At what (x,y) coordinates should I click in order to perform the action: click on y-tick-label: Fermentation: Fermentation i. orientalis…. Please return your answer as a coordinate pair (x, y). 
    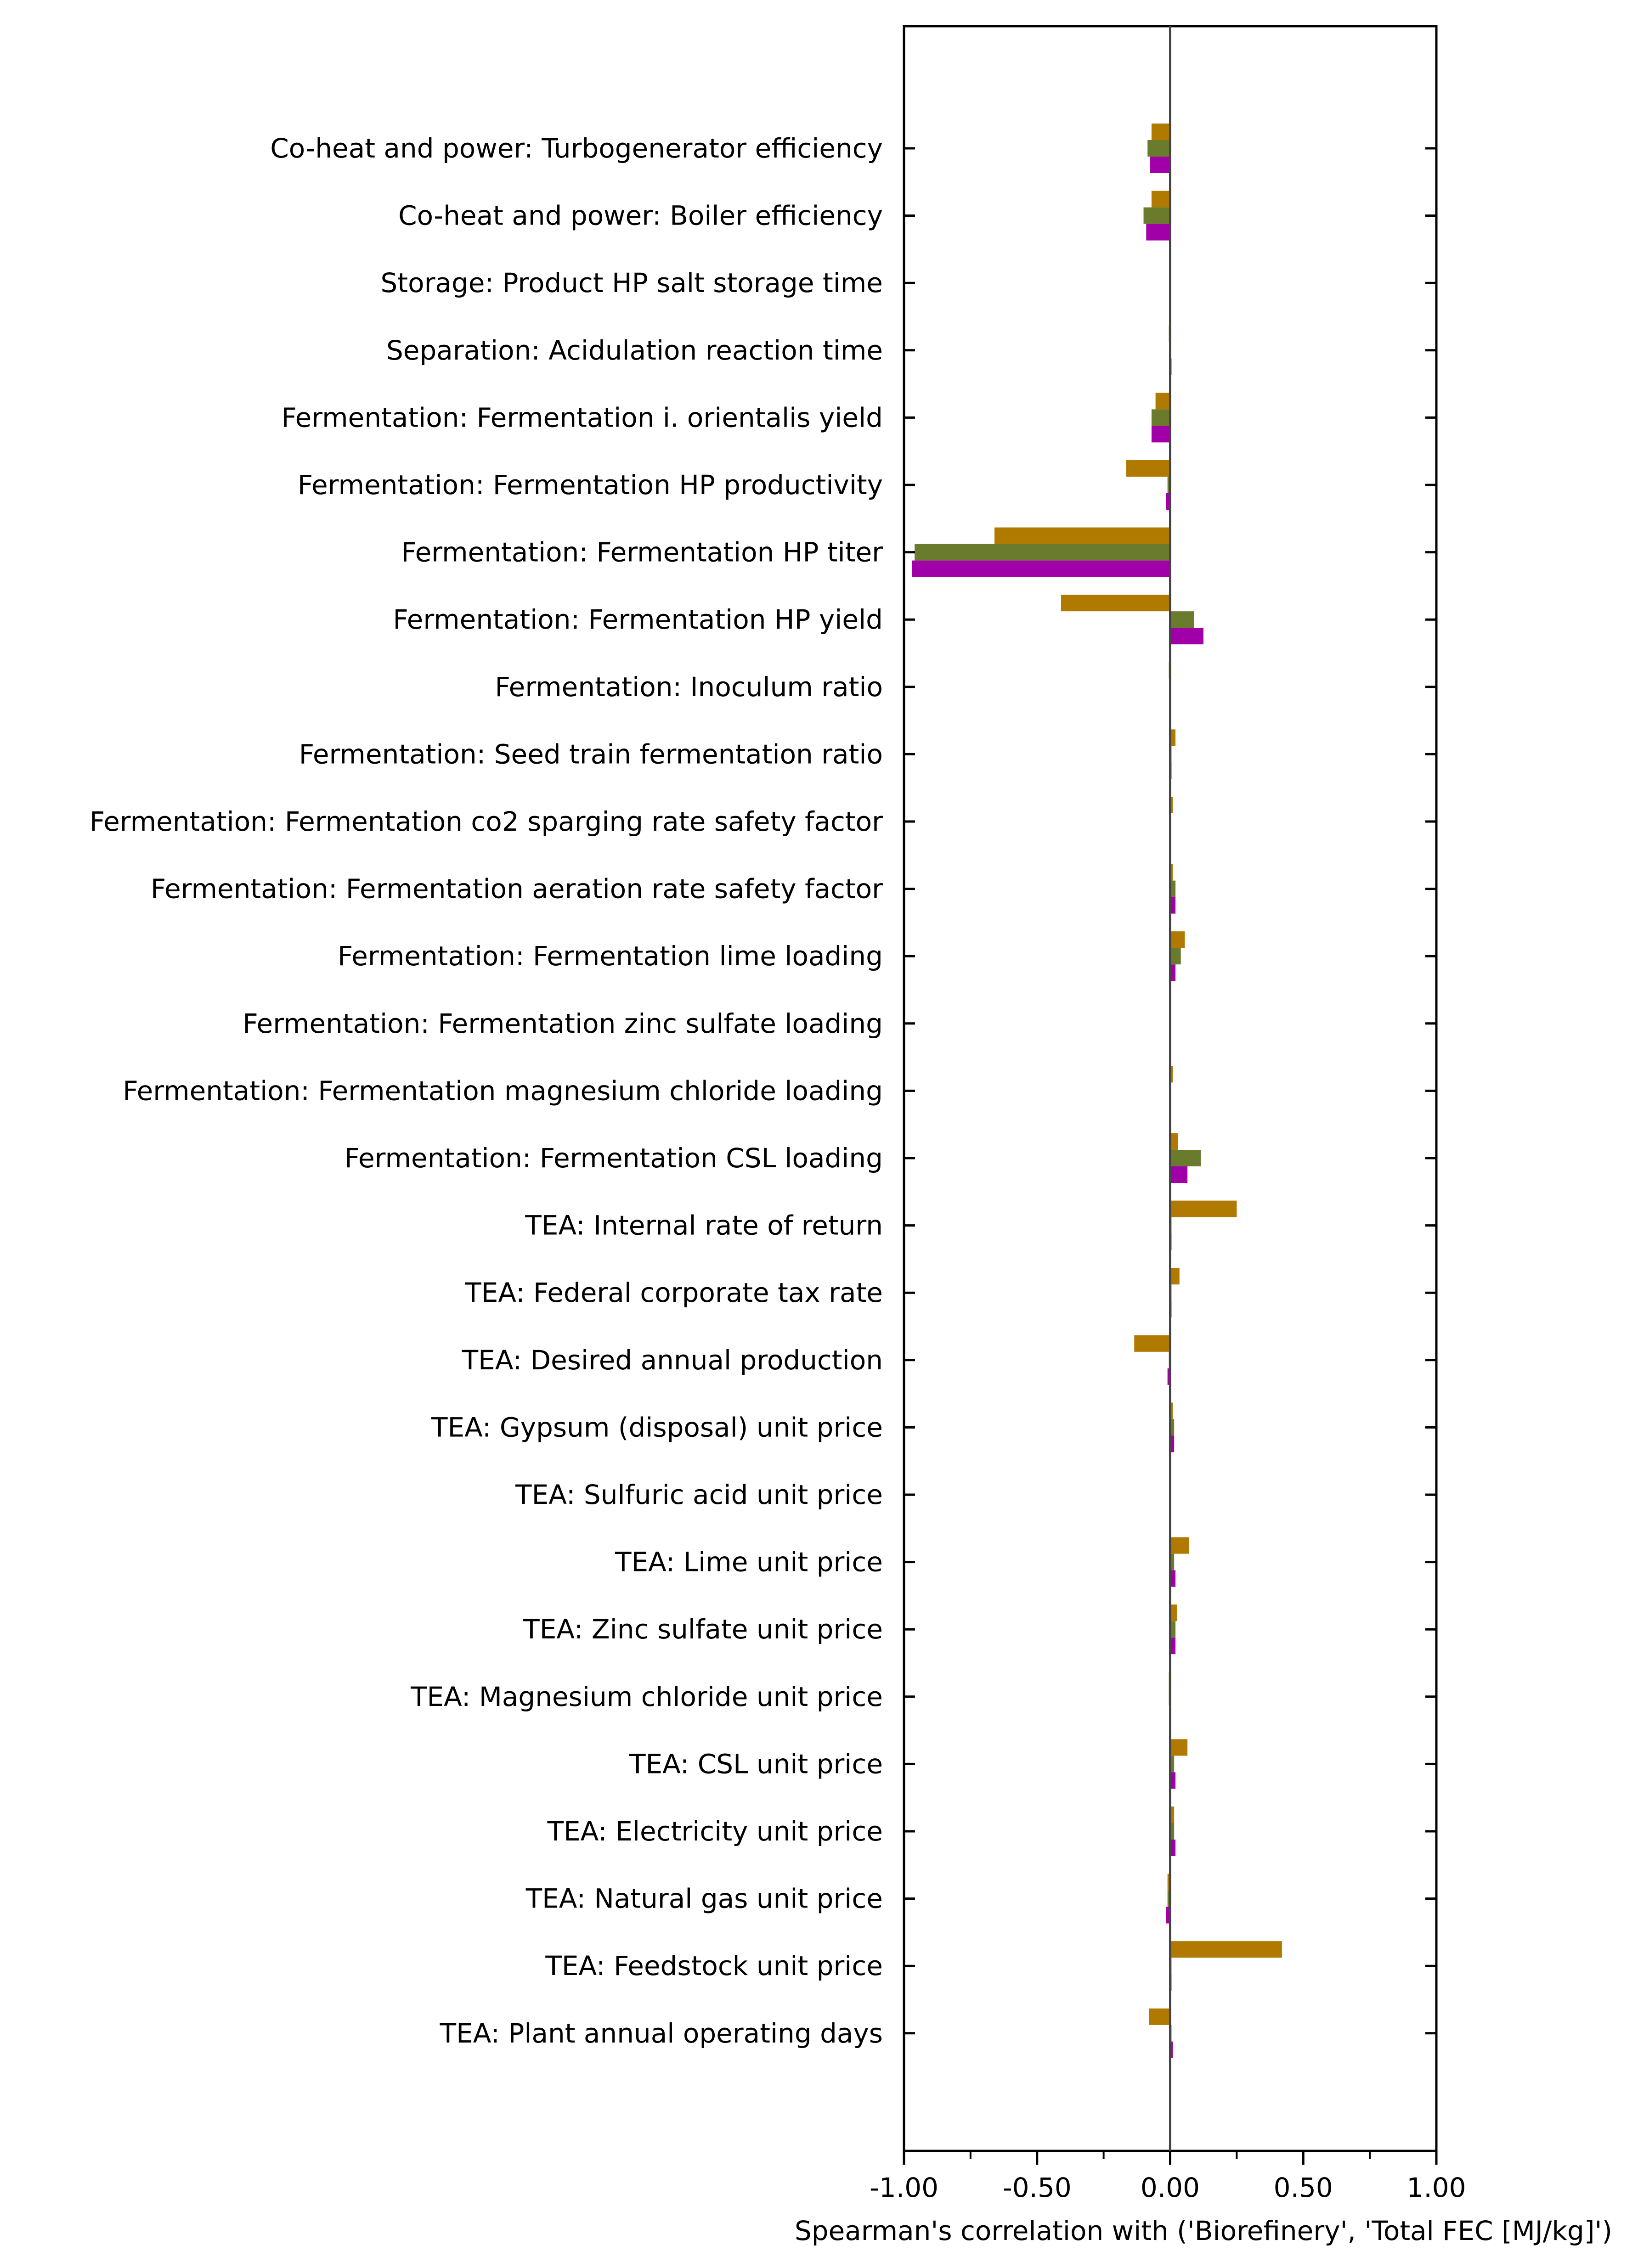
    Looking at the image, I should click on (582, 418).